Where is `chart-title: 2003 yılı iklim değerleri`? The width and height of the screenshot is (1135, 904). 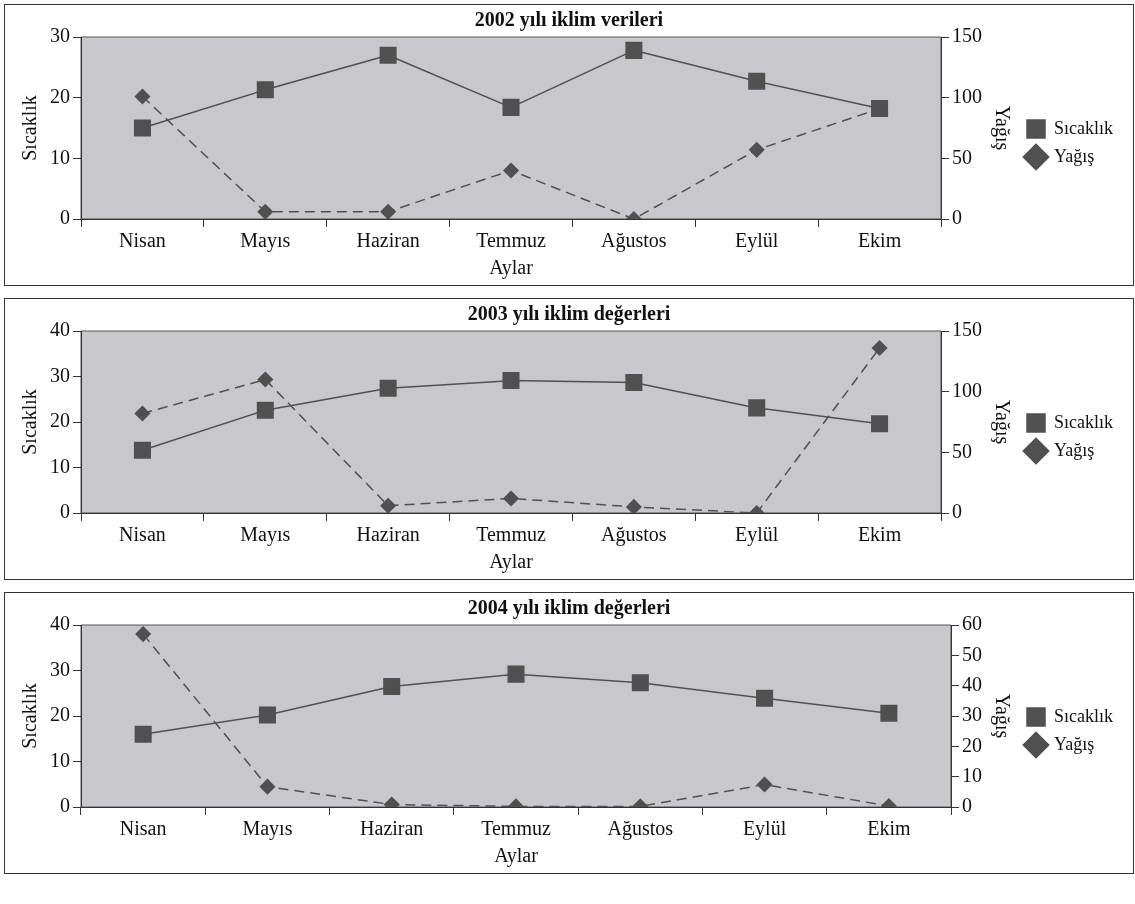 chart-title: 2003 yılı iklim değerleri is located at coordinates (569, 314).